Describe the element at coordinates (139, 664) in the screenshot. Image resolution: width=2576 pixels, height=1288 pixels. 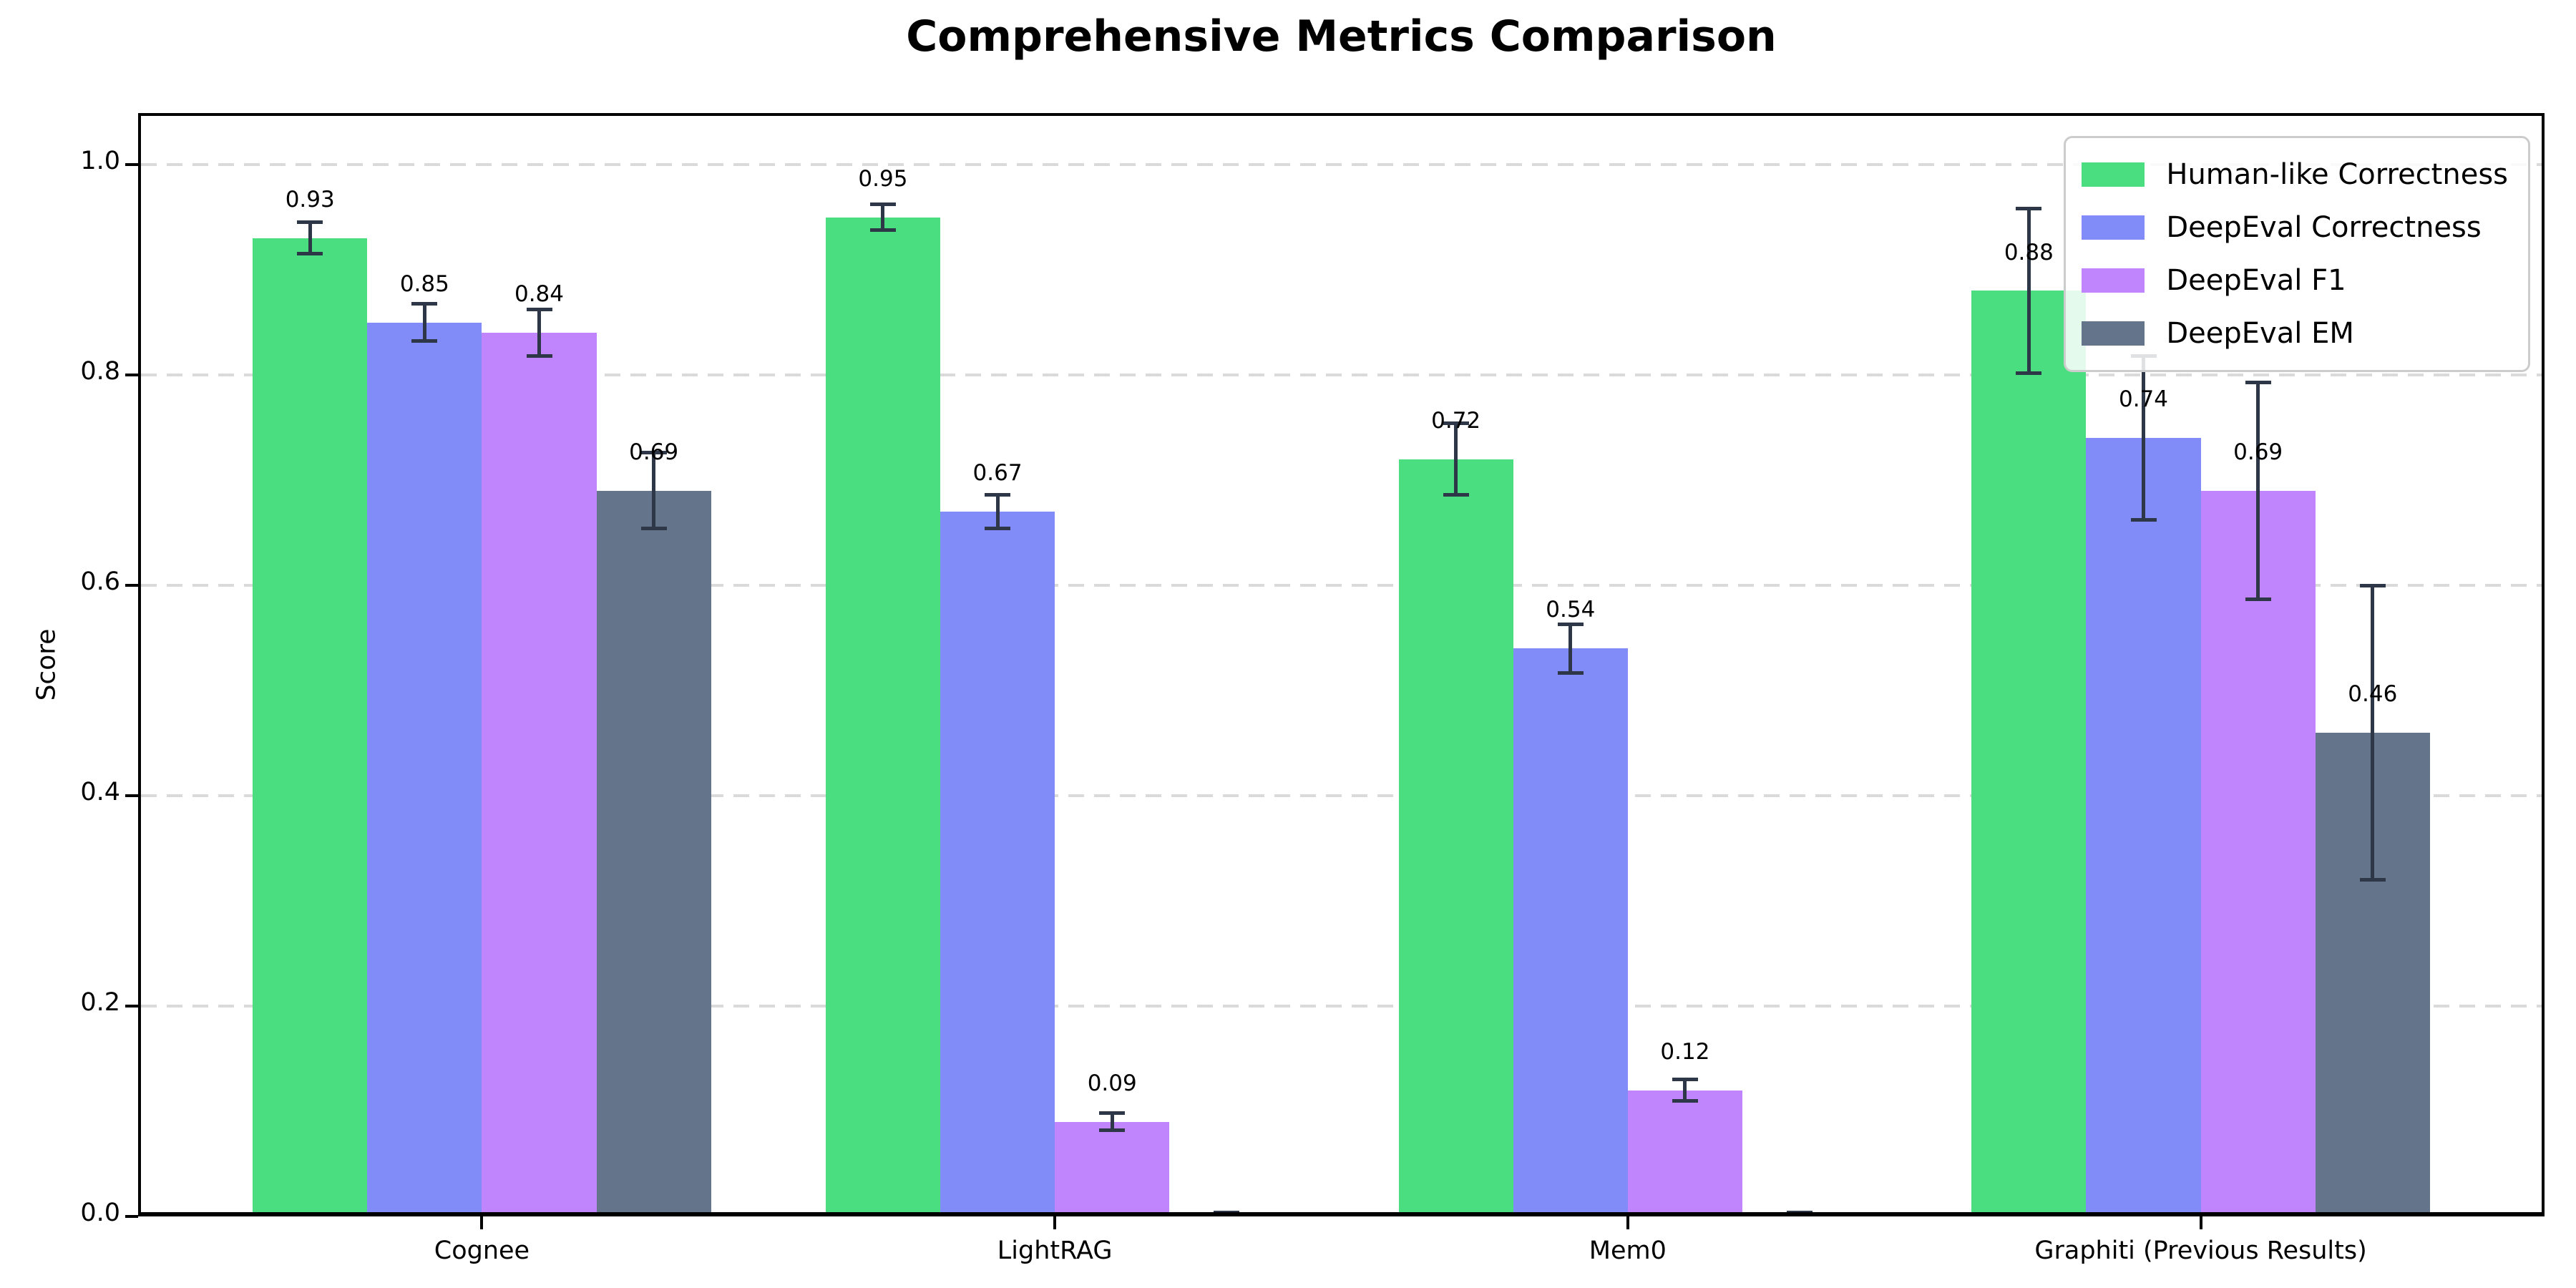
I see `left-spine` at that location.